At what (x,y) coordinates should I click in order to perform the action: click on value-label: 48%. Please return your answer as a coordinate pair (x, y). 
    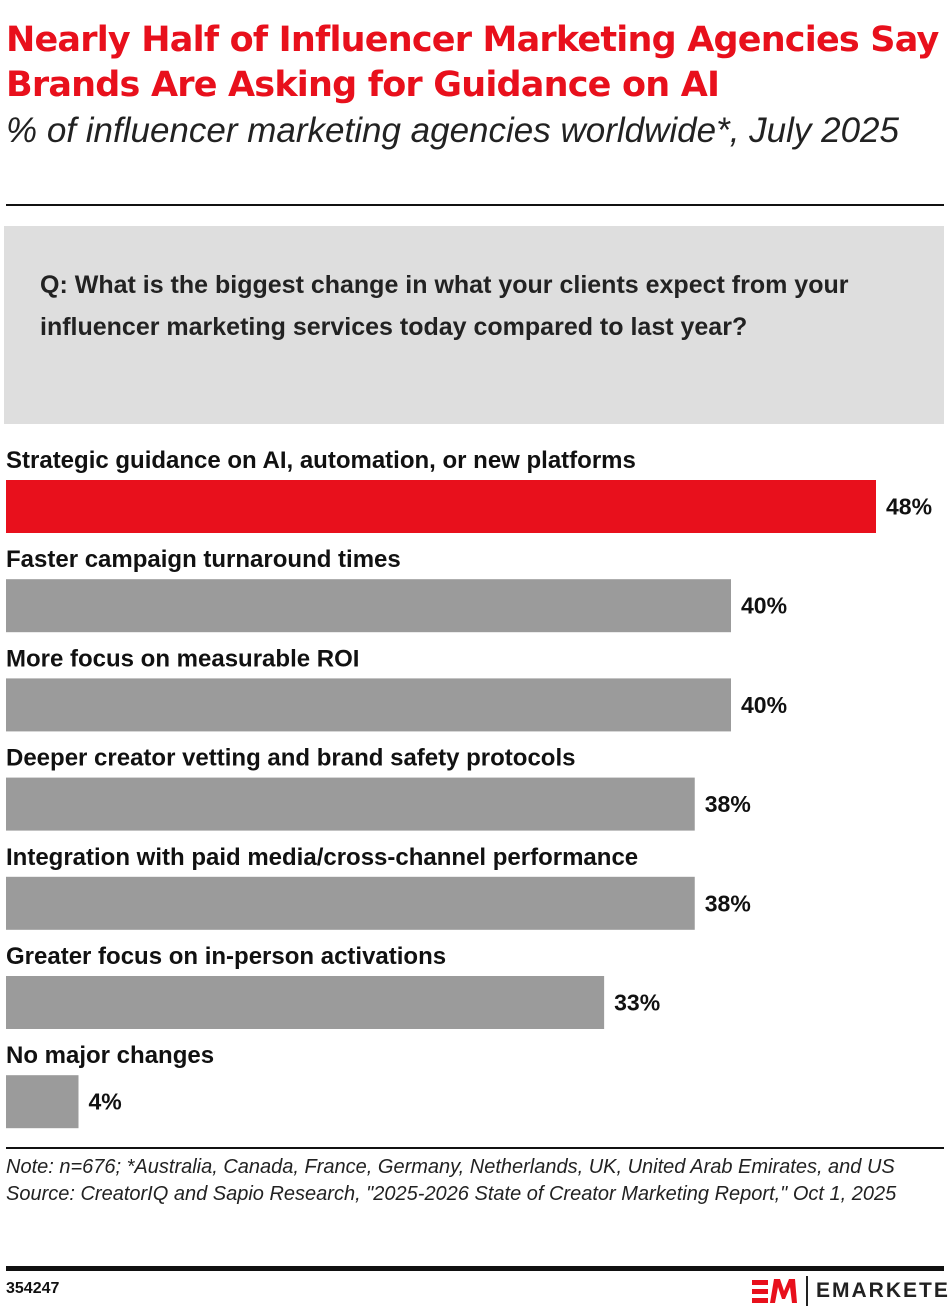
    Looking at the image, I should click on (909, 507).